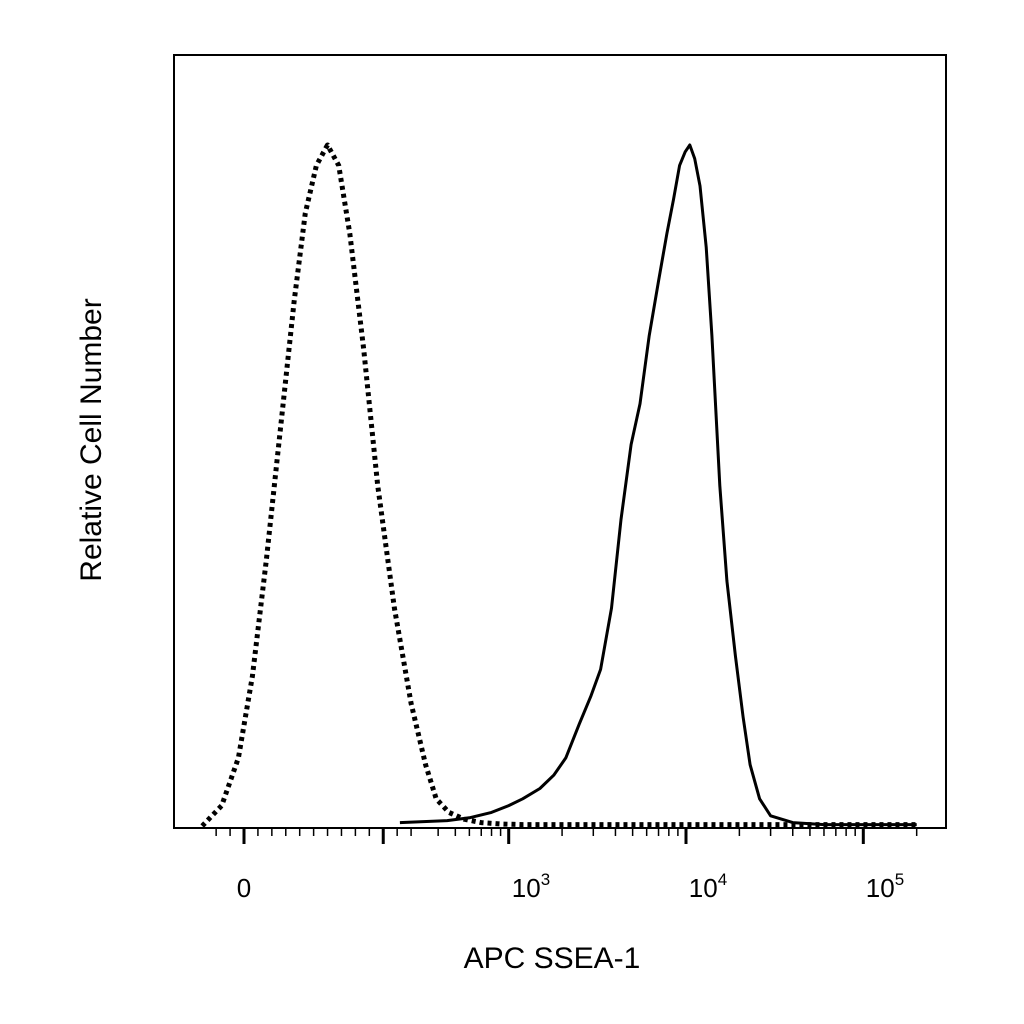  What do you see at coordinates (91, 439) in the screenshot?
I see `y-axis-title: Relative Cell Number` at bounding box center [91, 439].